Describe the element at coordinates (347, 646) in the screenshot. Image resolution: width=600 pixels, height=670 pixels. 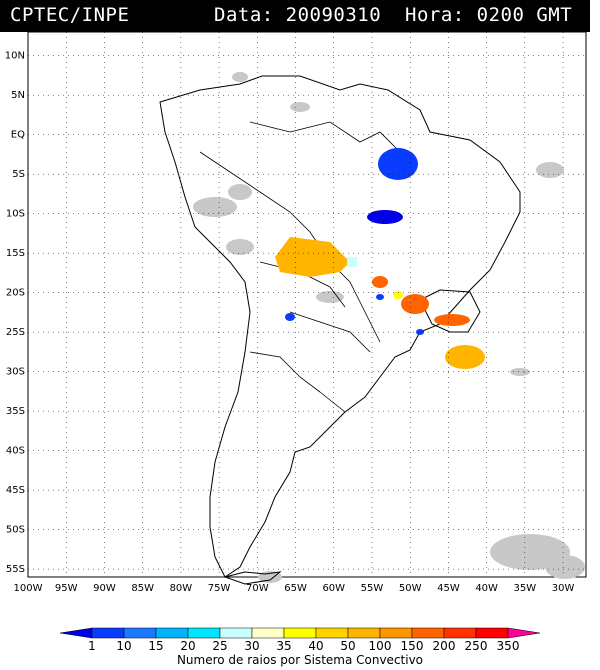
I see `legend-label: 50` at that location.